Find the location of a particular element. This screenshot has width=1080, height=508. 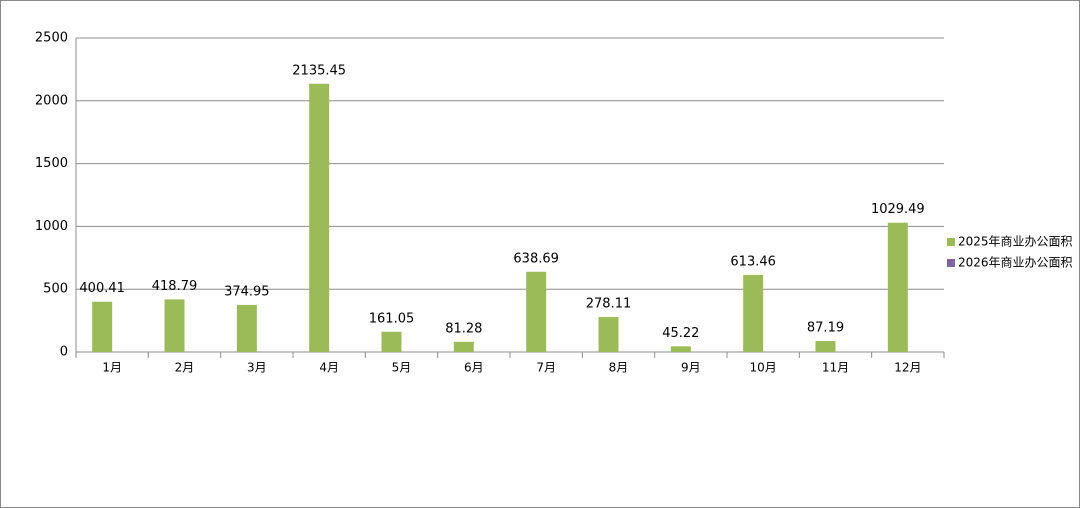

y-tick-label: 0 is located at coordinates (64, 352).